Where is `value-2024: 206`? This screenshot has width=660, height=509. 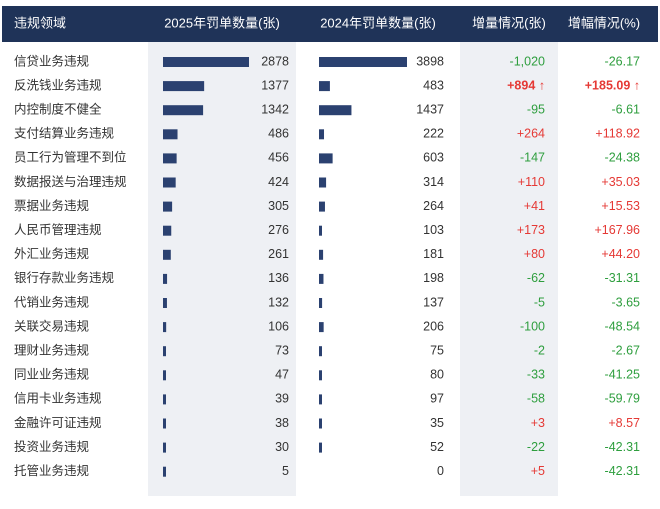 value-2024: 206 is located at coordinates (433, 326).